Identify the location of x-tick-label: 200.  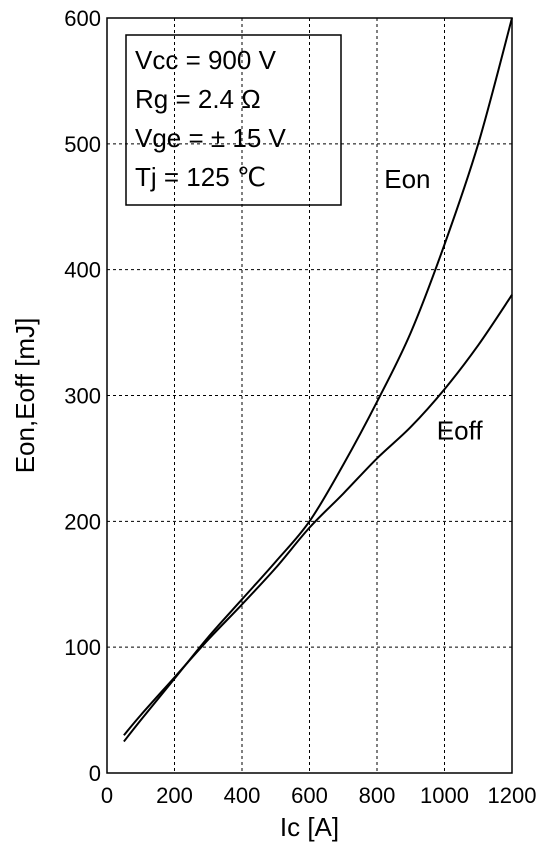
(174, 795).